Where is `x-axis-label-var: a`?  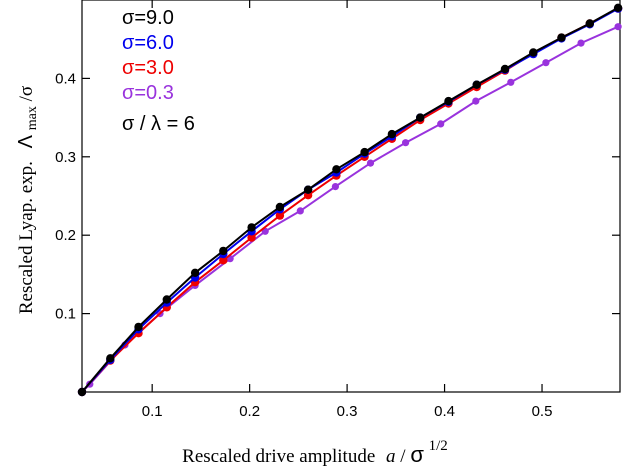
x-axis-label-var: a is located at coordinates (391, 456).